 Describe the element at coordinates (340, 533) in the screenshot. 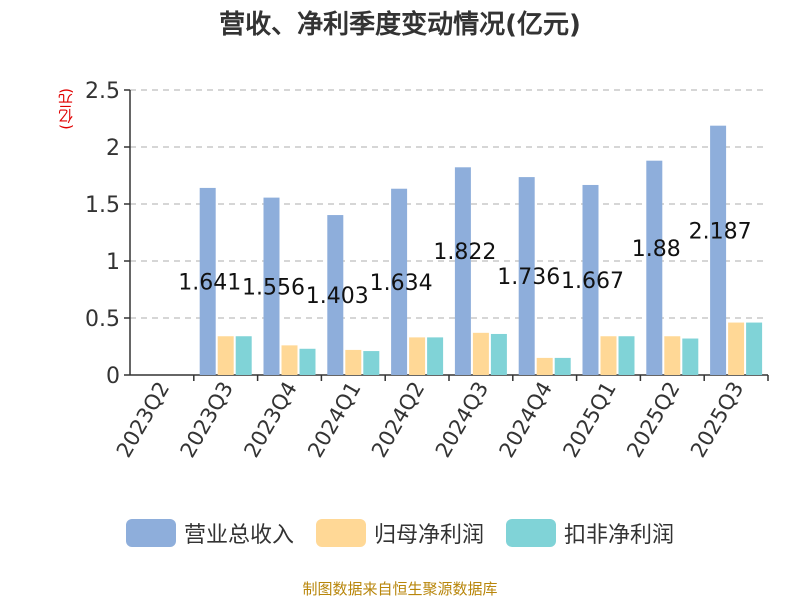

I see `legend-swatch-net-profit` at that location.